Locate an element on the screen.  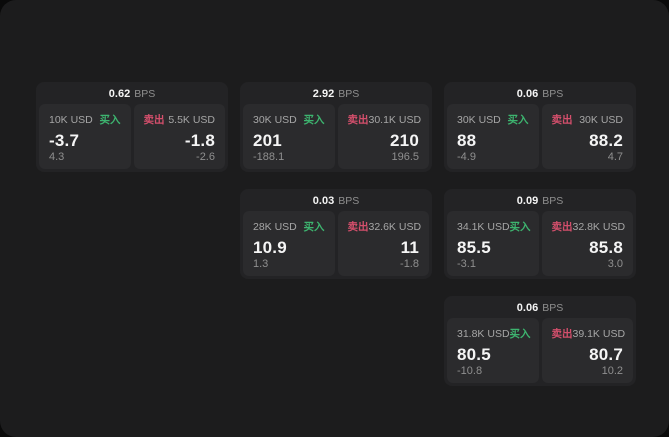
sell-price: 11 is located at coordinates (409, 247).